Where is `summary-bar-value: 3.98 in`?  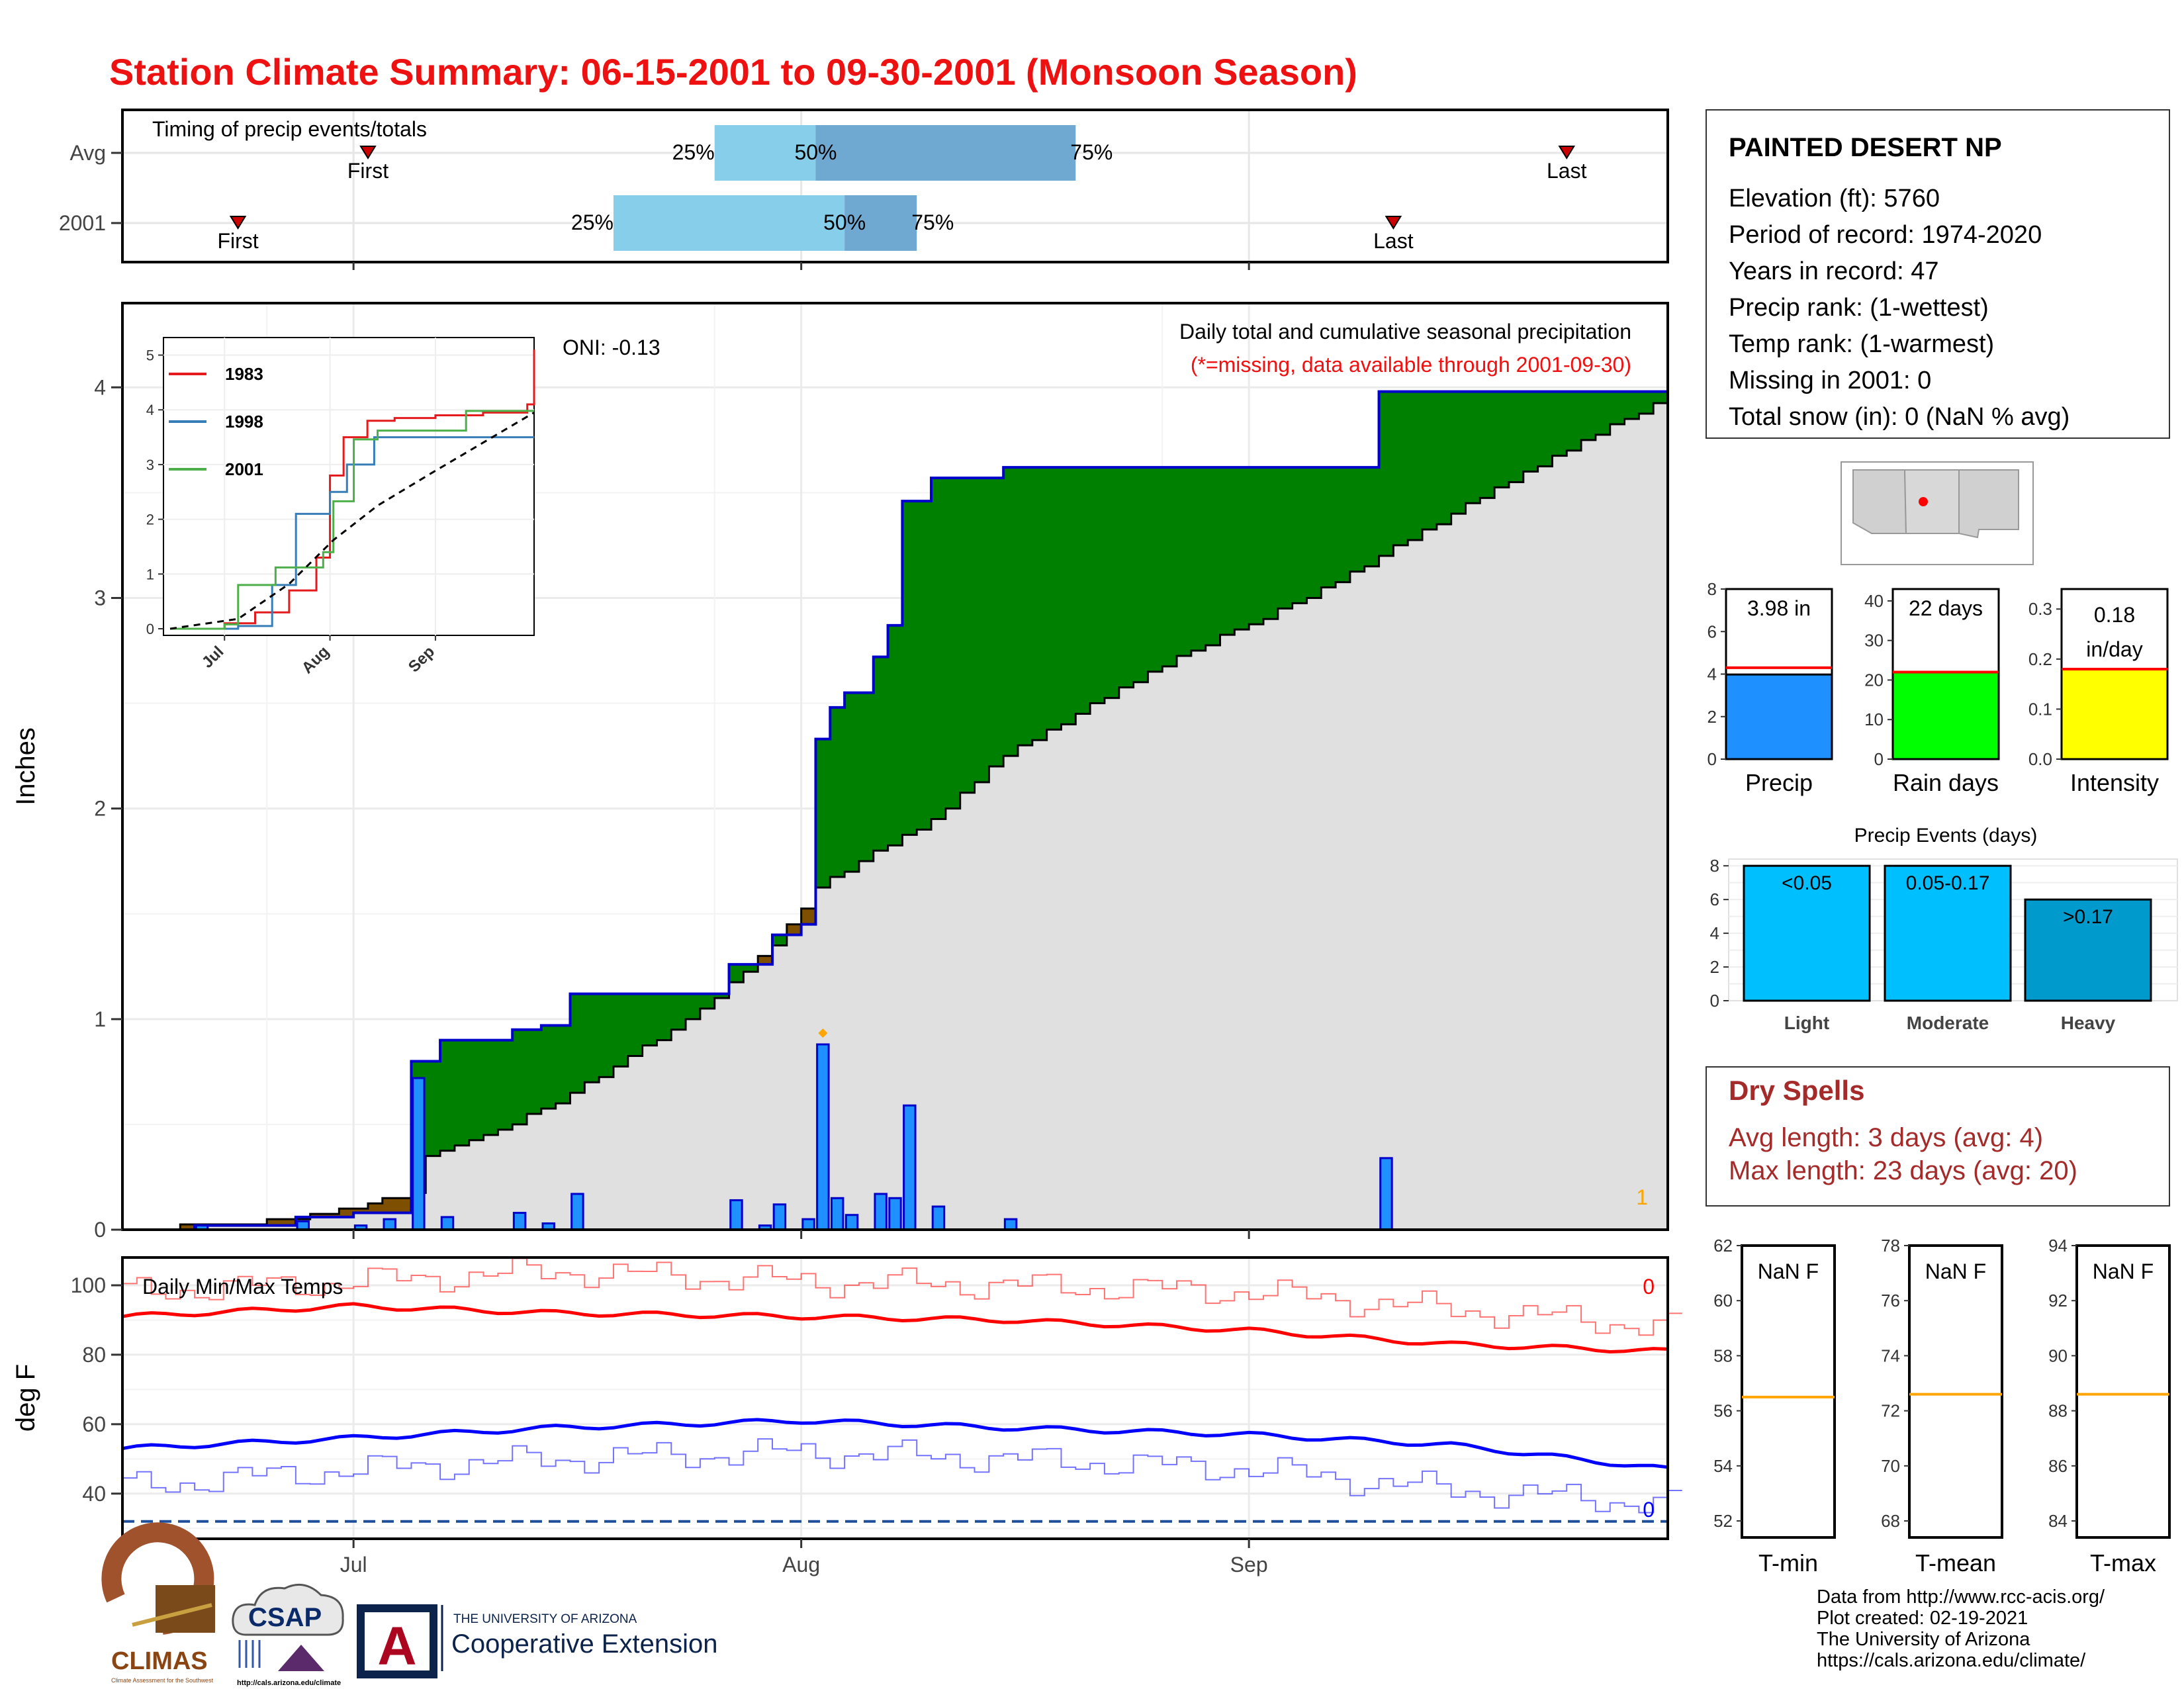
summary-bar-value: 3.98 in is located at coordinates (1779, 608).